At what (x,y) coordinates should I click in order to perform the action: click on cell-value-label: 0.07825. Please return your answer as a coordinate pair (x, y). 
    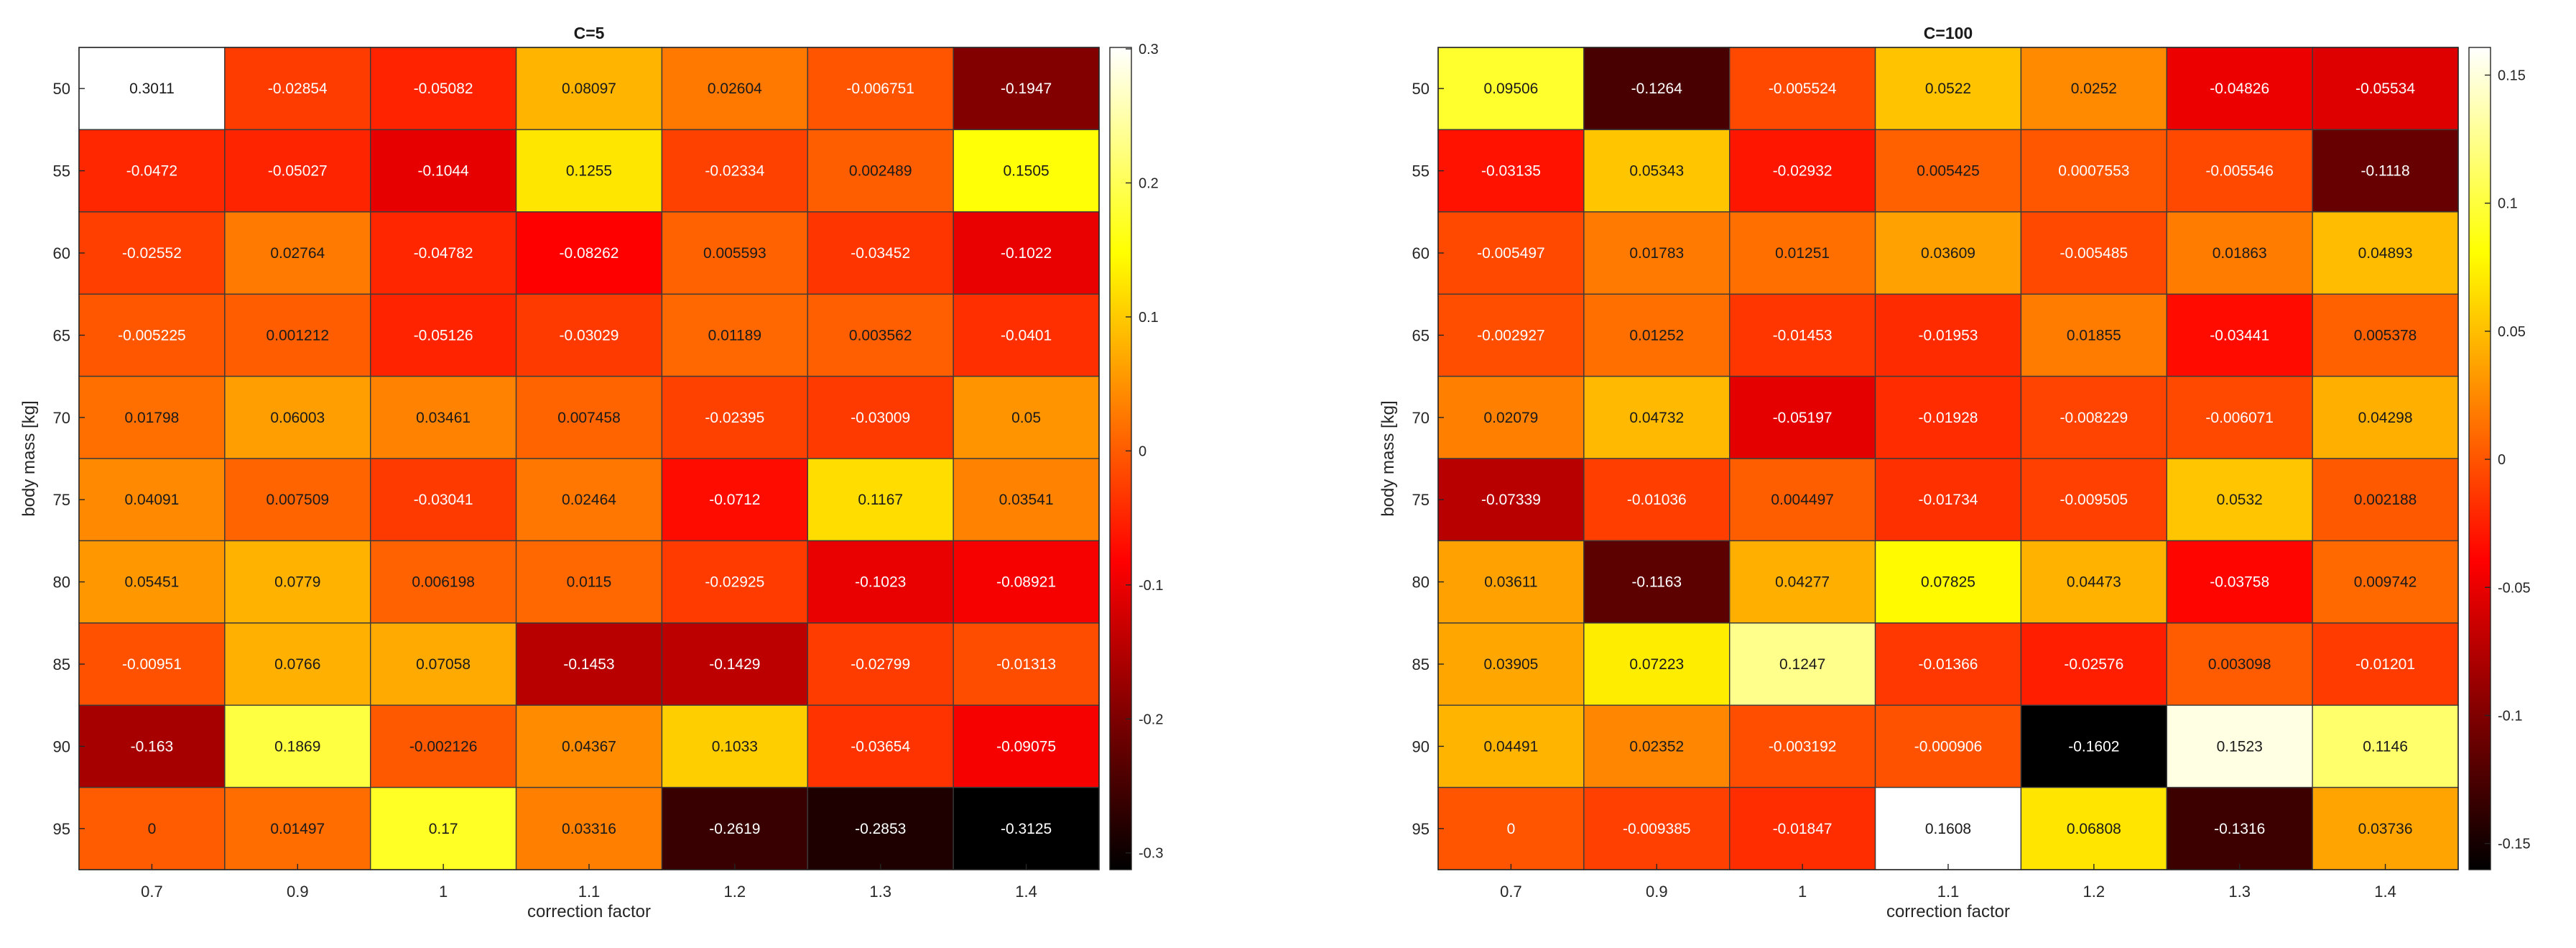
    Looking at the image, I should click on (1948, 582).